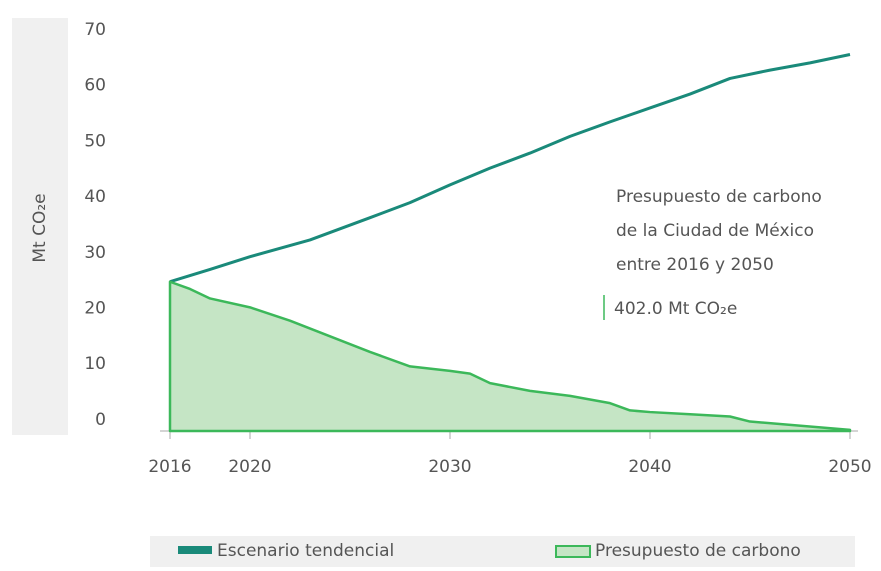  I want to click on y-tick-label: 10, so click(95, 364).